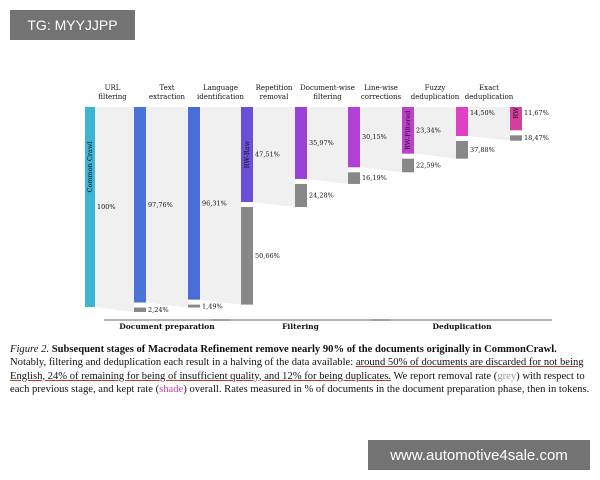 Image resolution: width=600 pixels, height=480 pixels. What do you see at coordinates (106, 207) in the screenshot?
I see `kept-label: 100%` at bounding box center [106, 207].